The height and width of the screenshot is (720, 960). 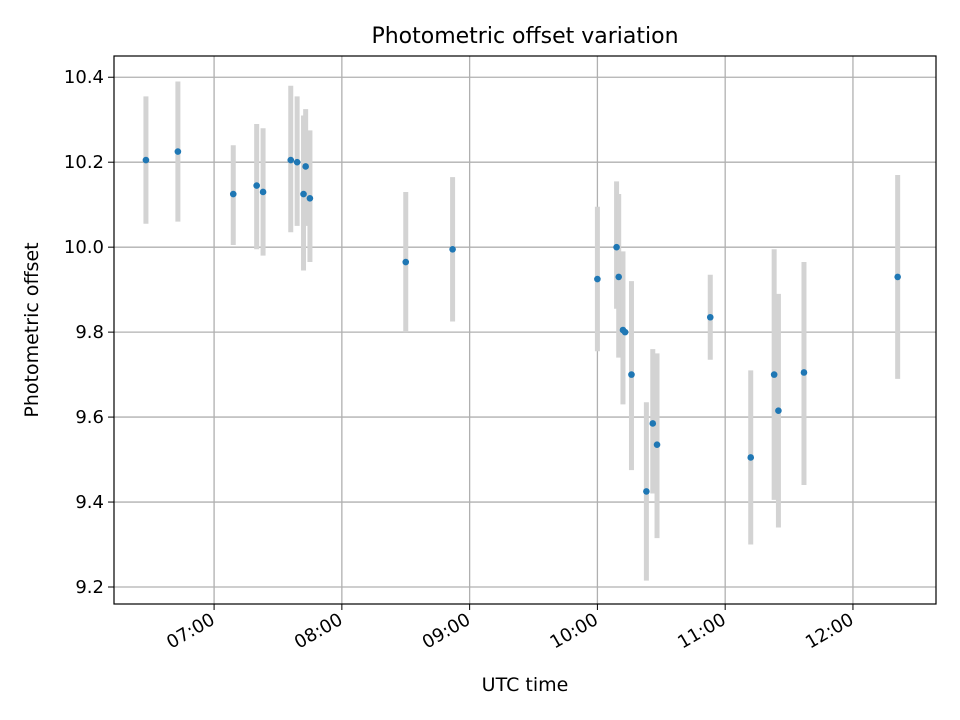 What do you see at coordinates (32, 329) in the screenshot?
I see `y-axis-label: Photometric offset` at bounding box center [32, 329].